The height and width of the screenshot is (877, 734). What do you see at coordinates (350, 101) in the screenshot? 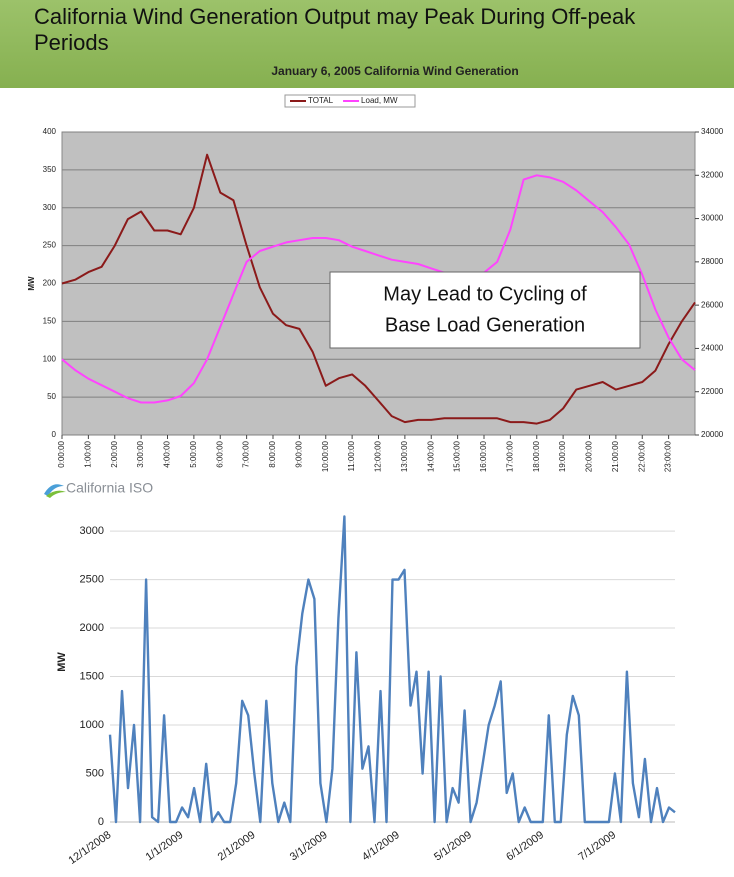
I see `legend: TOTAL Load, MW` at bounding box center [350, 101].